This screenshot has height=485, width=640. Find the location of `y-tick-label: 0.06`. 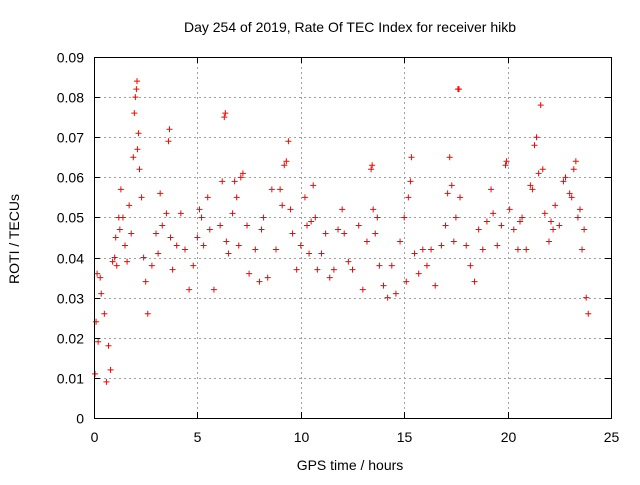

y-tick-label: 0.06 is located at coordinates (70, 178).